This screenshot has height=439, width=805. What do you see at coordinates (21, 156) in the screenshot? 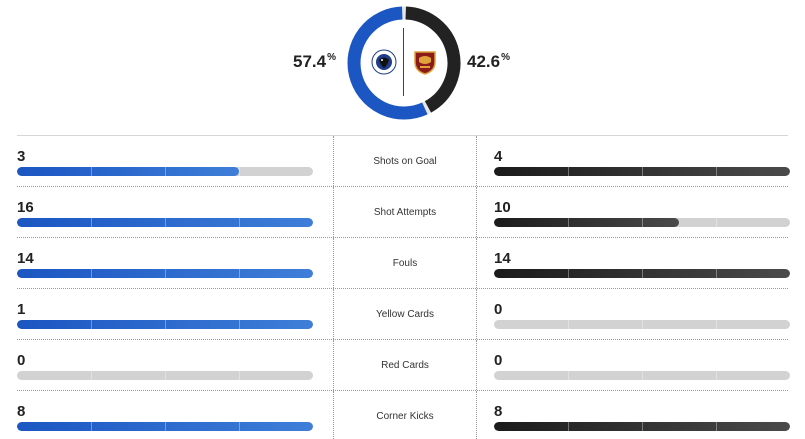
I see `home-stat-value: 3` at bounding box center [21, 156].